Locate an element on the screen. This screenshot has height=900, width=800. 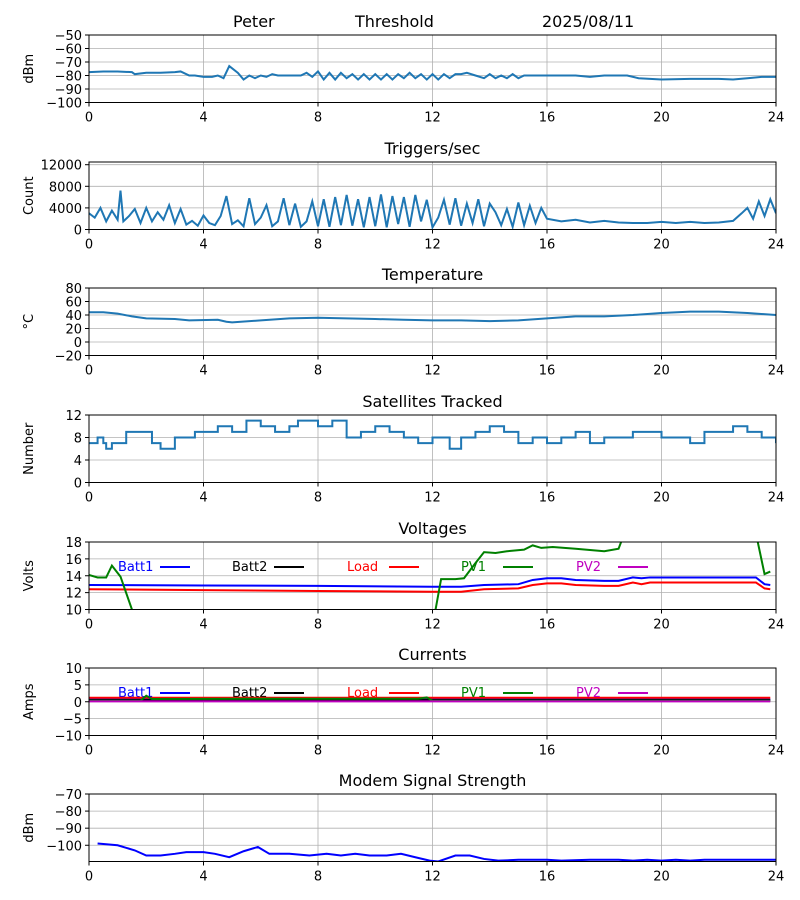
y-axis-label: Amps is located at coordinates (29, 701).